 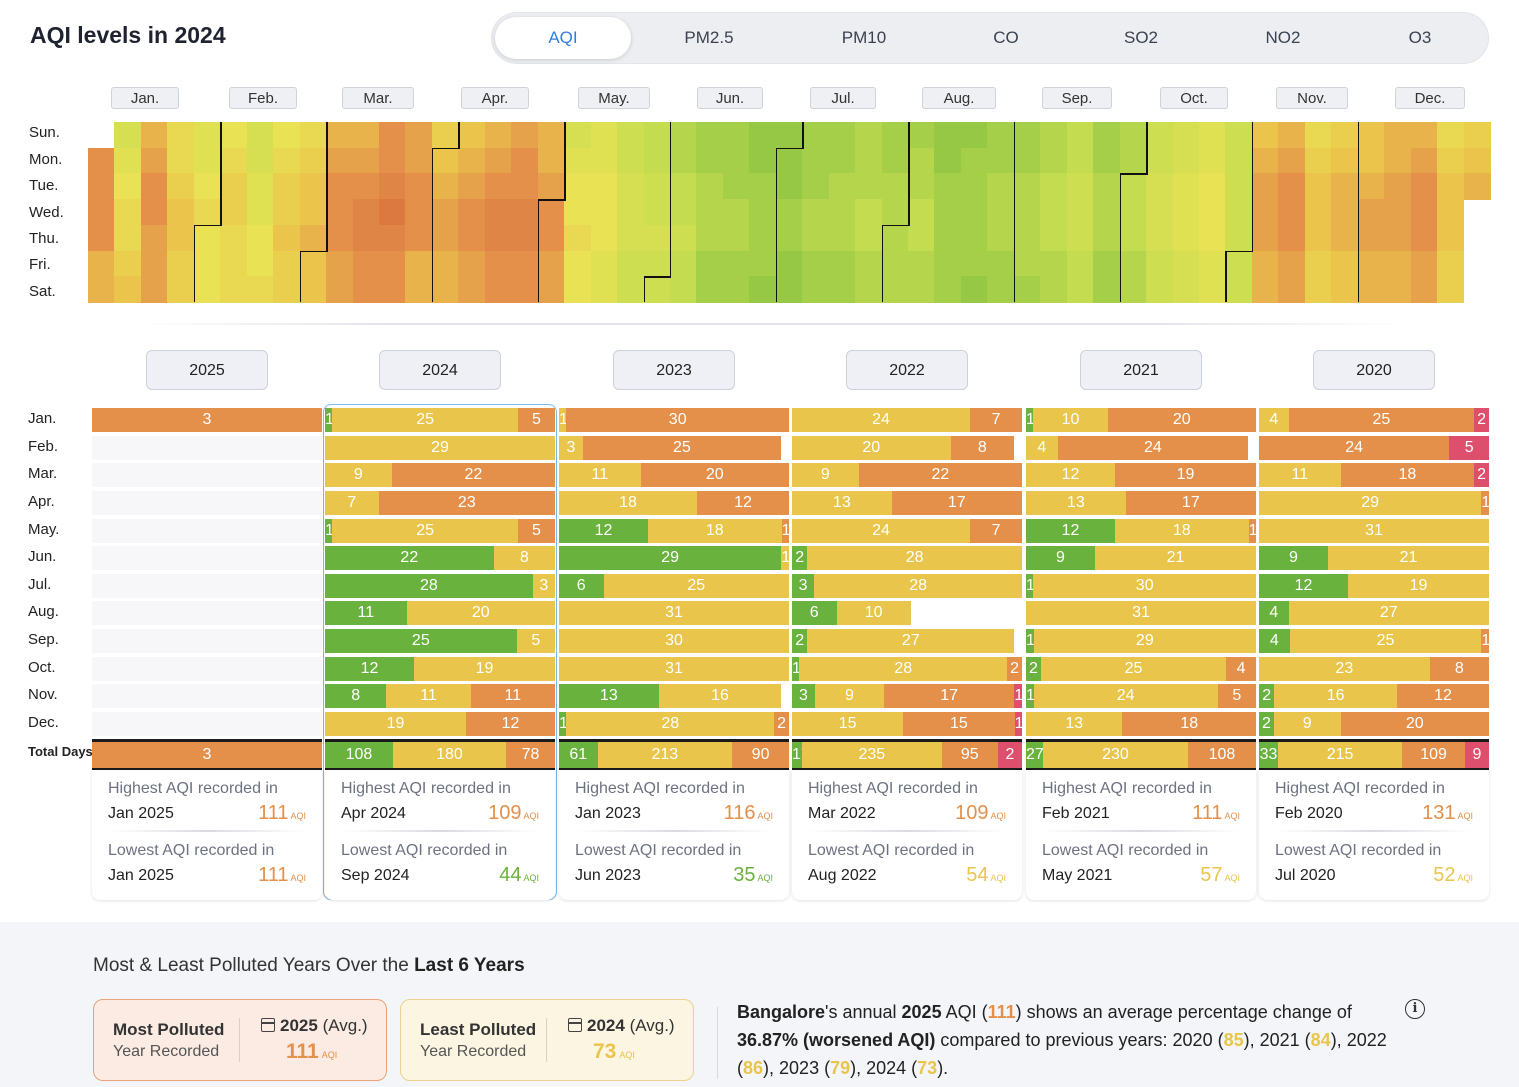 What do you see at coordinates (145, 98) in the screenshot?
I see `heatmap-month-label: Jan.` at bounding box center [145, 98].